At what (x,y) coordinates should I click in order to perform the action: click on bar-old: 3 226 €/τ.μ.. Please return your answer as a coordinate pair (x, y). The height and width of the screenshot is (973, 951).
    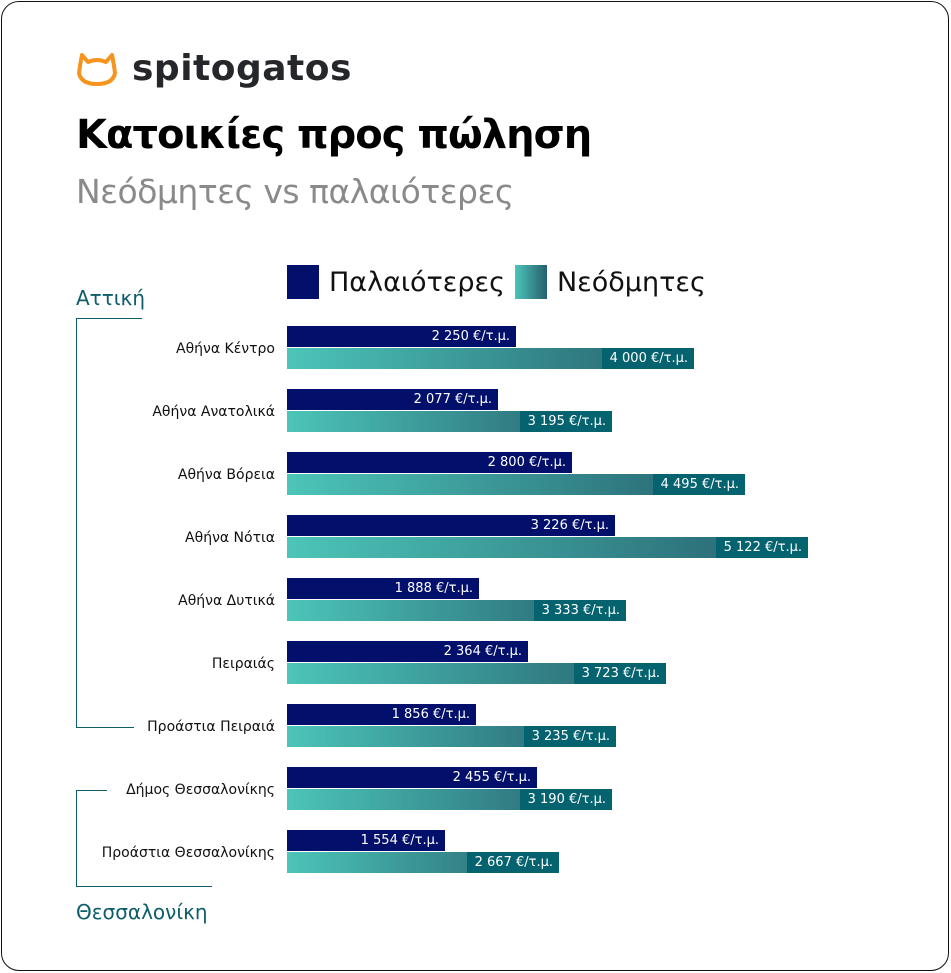
    Looking at the image, I should click on (451, 525).